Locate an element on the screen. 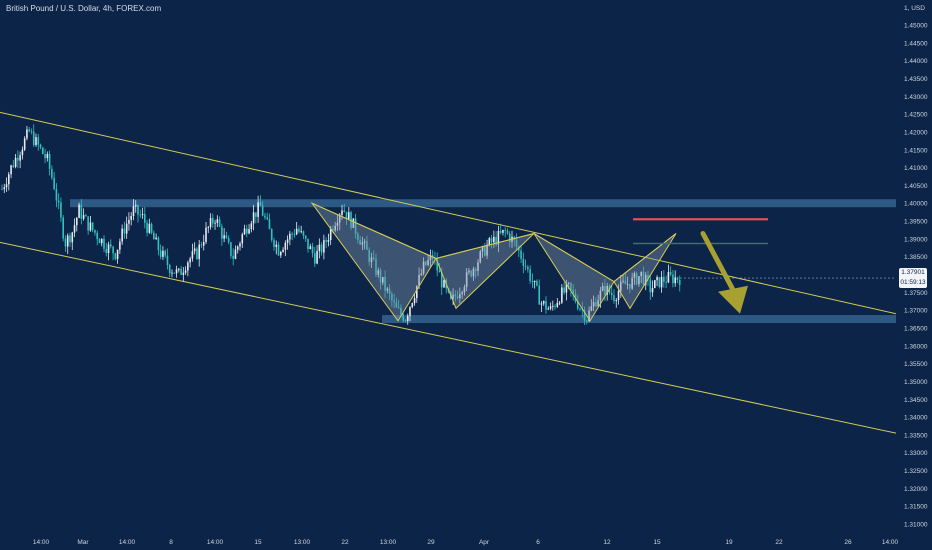 The height and width of the screenshot is (550, 932). time-tick-label: 22 is located at coordinates (345, 542).